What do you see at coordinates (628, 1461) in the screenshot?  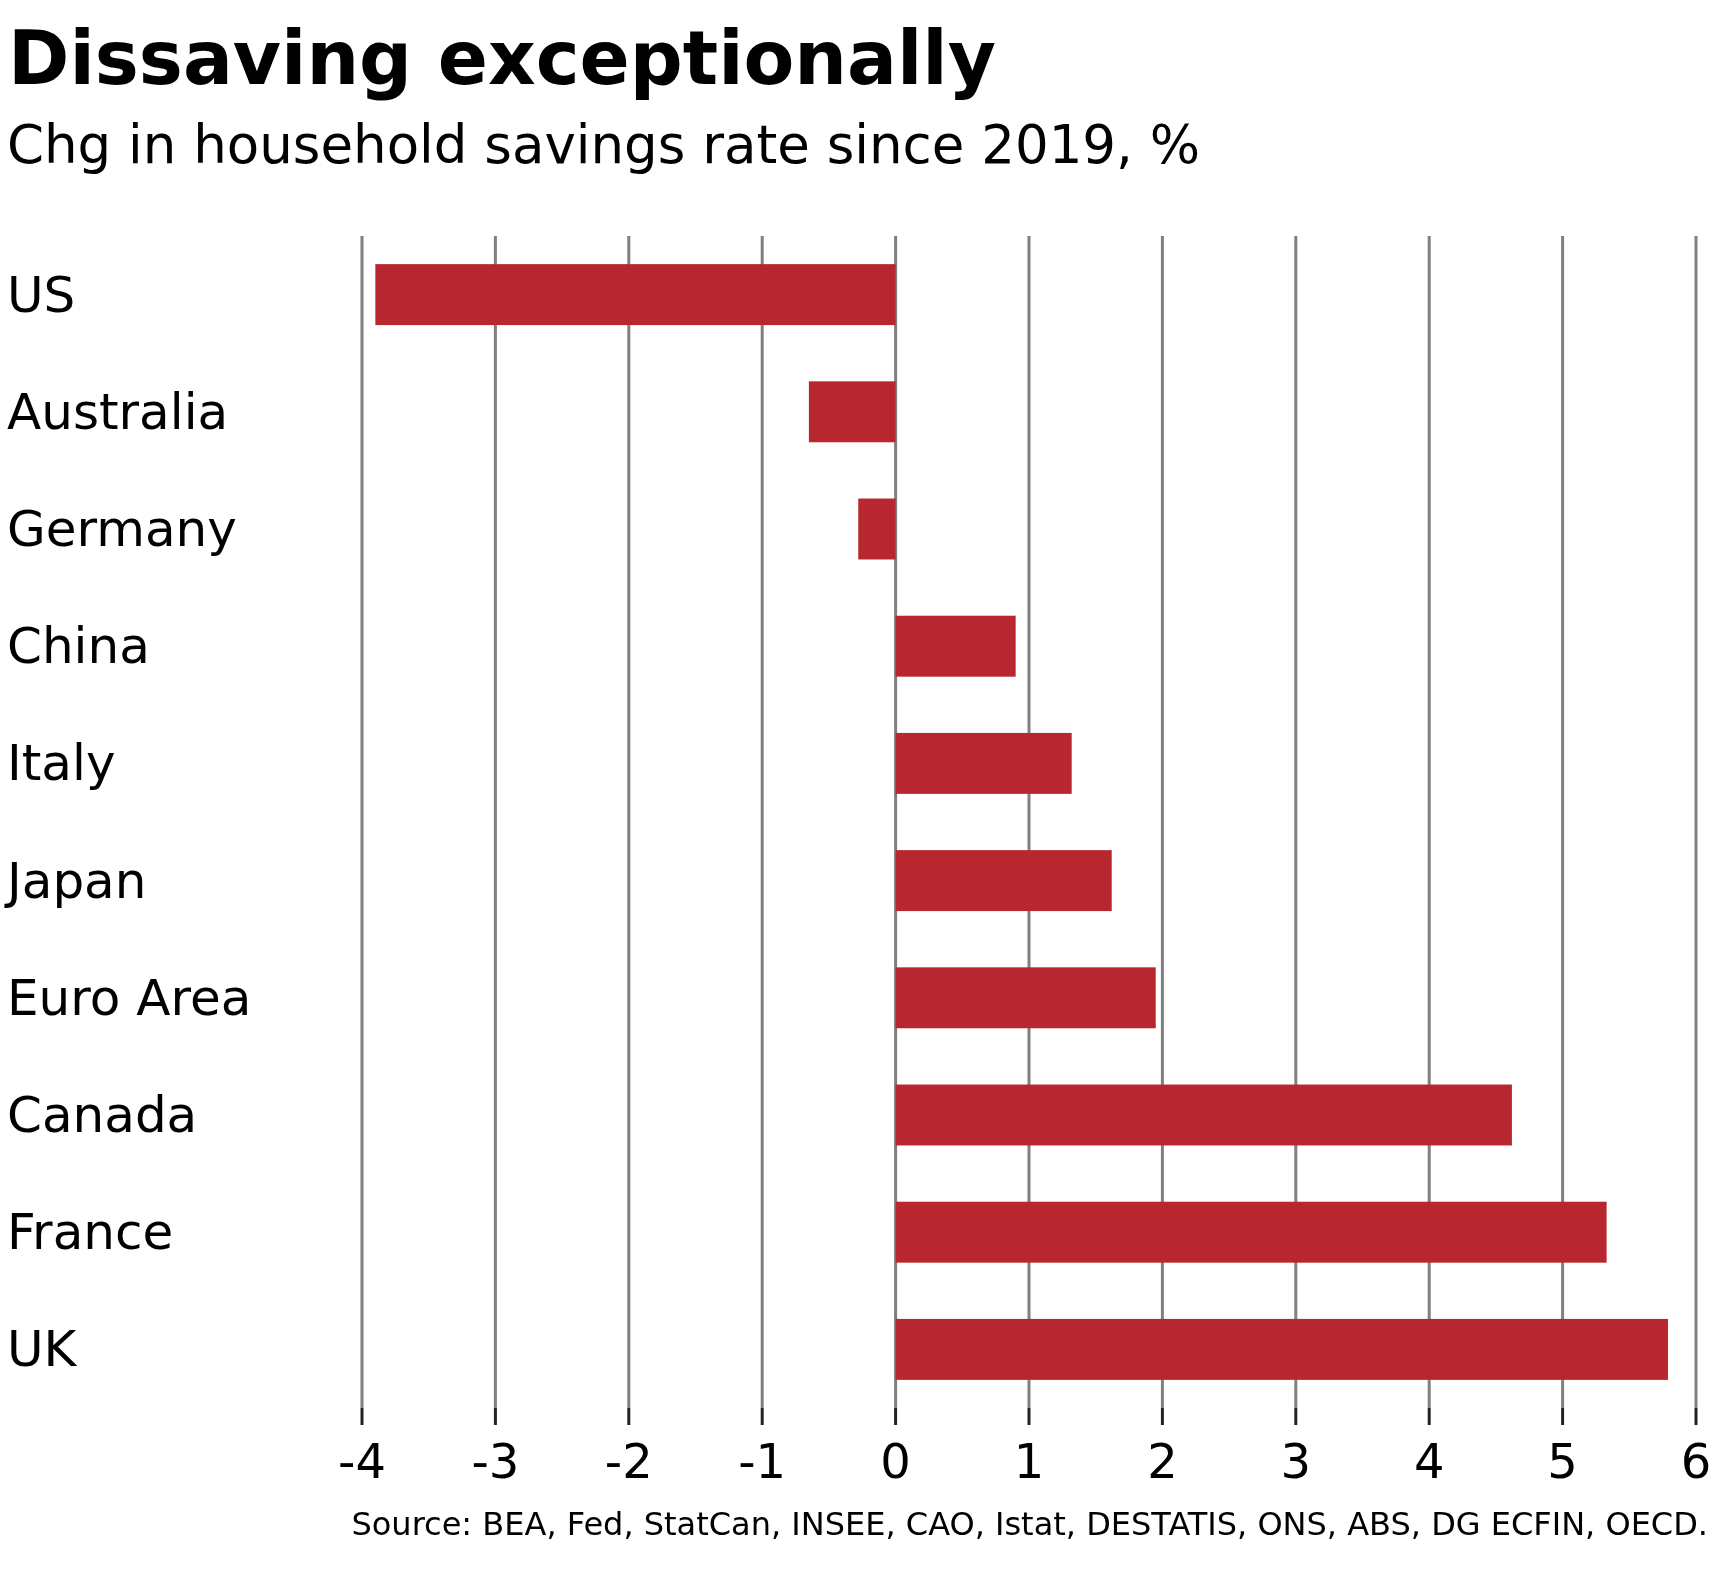 I see `x-tick-label: -2` at bounding box center [628, 1461].